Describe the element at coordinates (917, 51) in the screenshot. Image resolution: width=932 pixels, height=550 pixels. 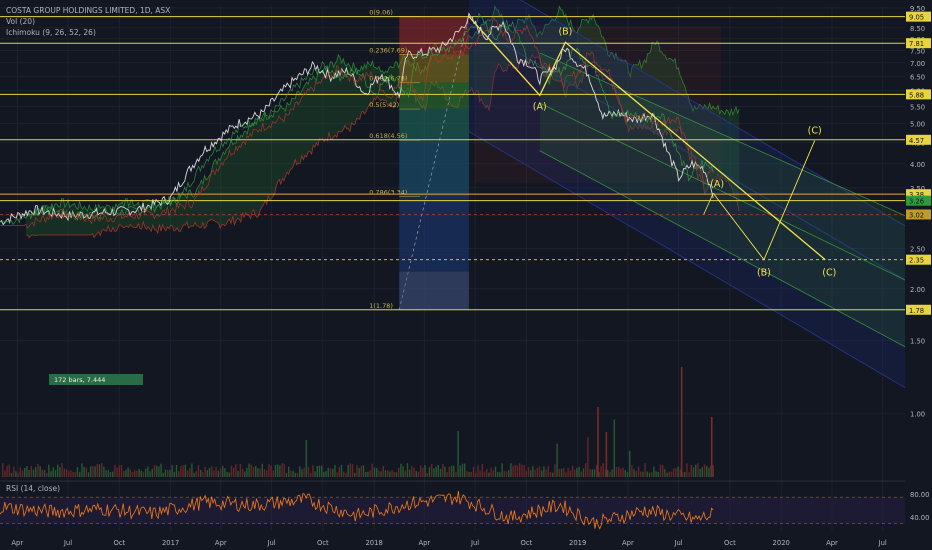
I see `price-tick-label: 7.50` at that location.